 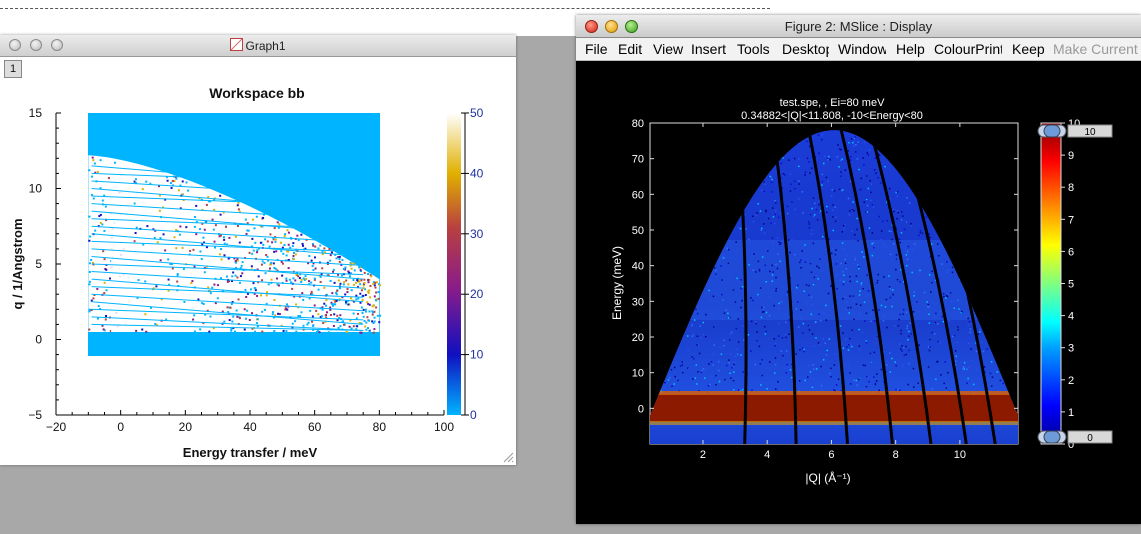 I want to click on x-tick-label: −20, so click(x=56, y=427).